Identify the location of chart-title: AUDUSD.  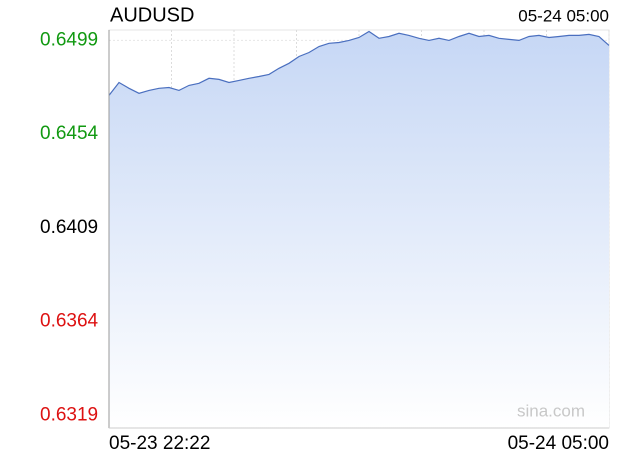
(152, 15).